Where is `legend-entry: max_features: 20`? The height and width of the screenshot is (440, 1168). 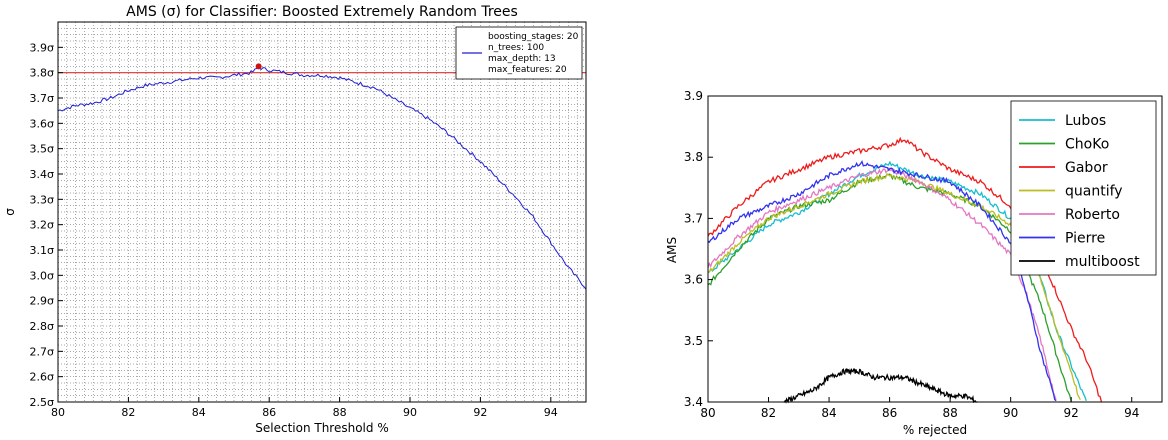
legend-entry: max_features: 20 is located at coordinates (527, 70).